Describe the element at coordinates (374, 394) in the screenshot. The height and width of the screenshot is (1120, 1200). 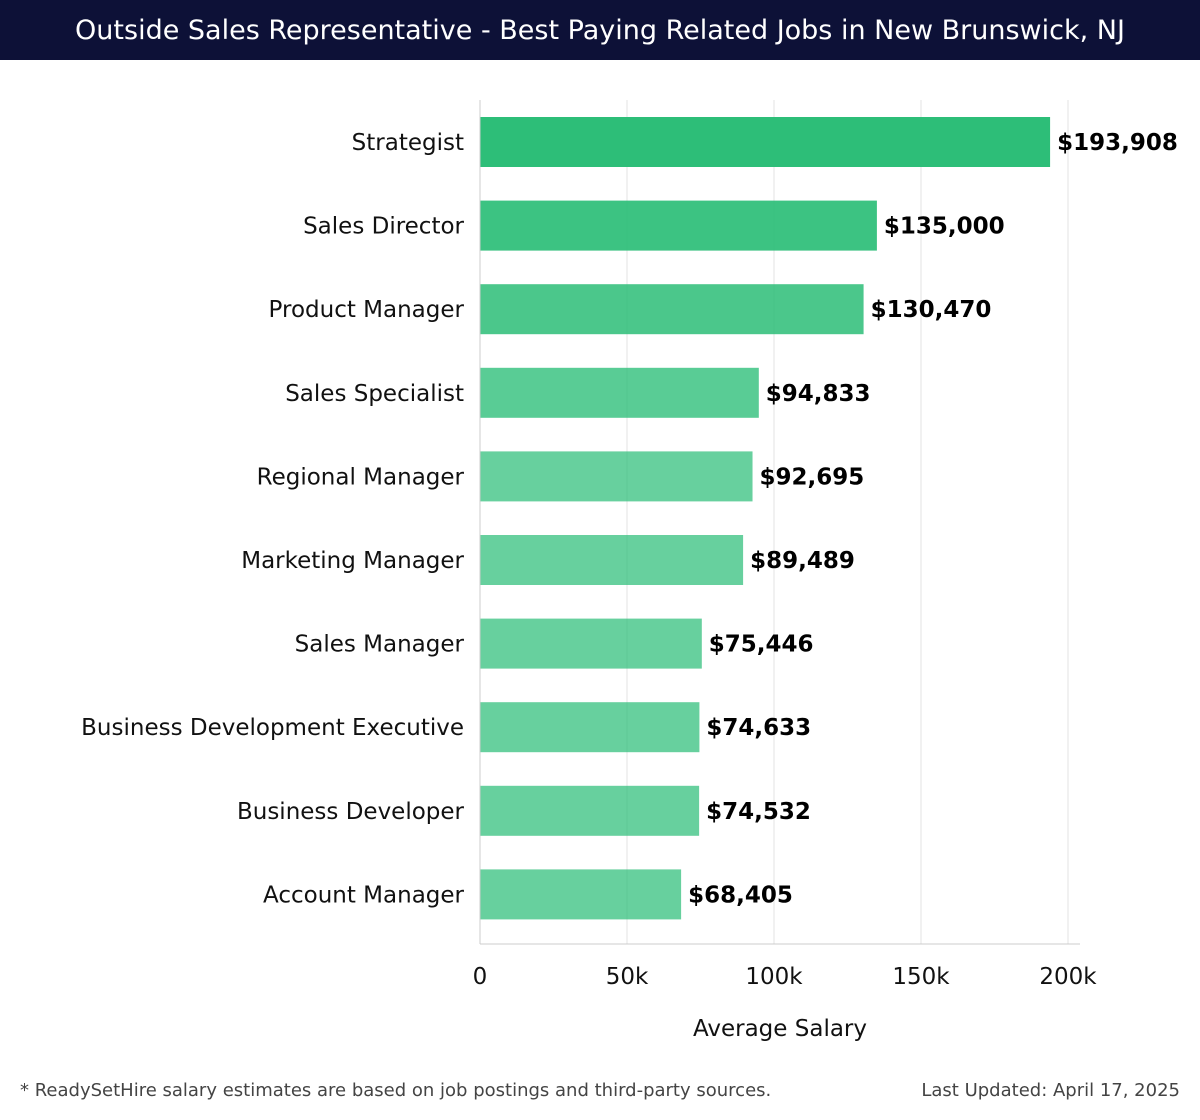
I see `category-label: Sales Specialist` at that location.